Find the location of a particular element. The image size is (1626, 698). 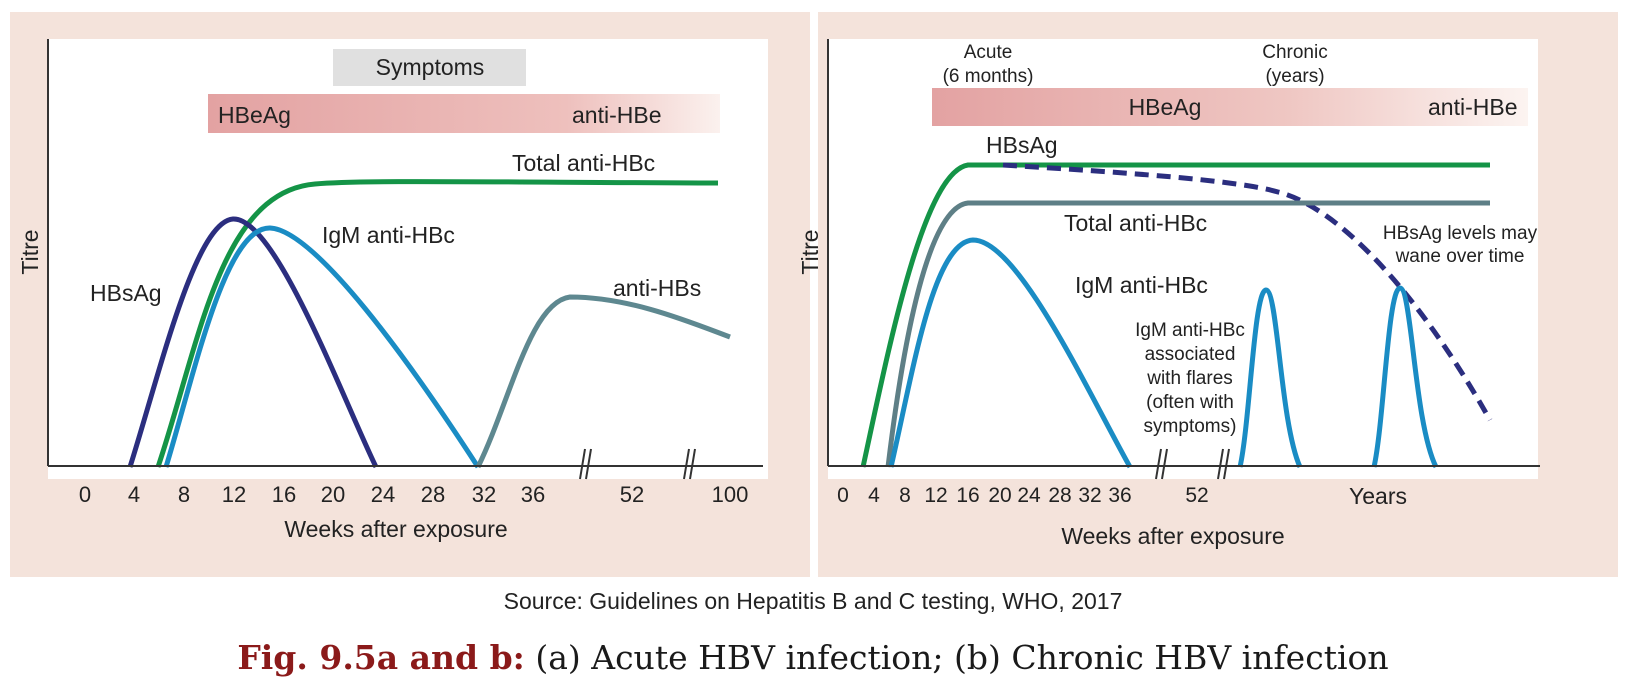

flare-note-line: symptoms) is located at coordinates (1190, 426).